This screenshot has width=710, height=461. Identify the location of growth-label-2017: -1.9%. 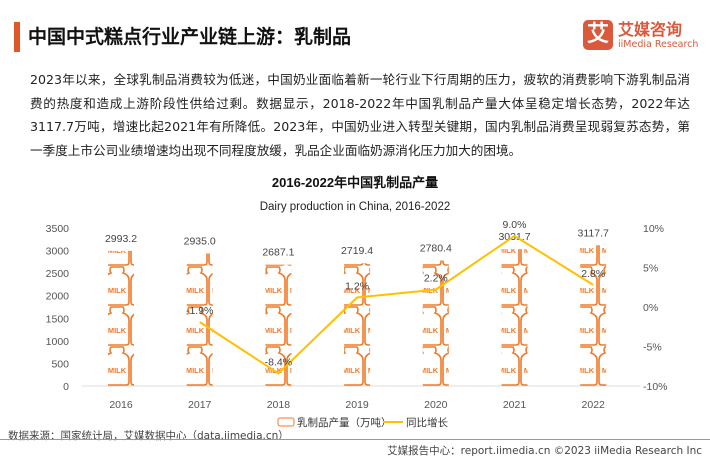
(199, 311).